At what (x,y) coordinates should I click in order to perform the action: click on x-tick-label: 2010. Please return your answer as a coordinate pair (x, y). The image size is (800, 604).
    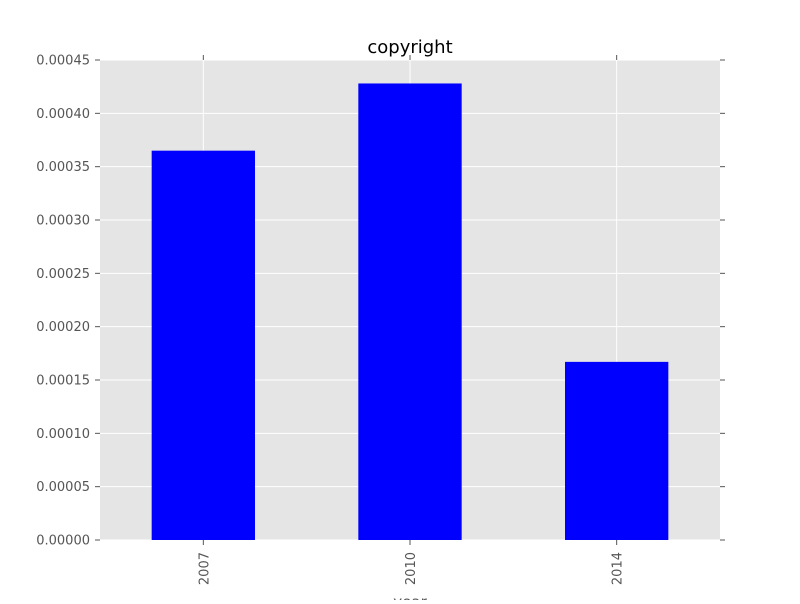
    Looking at the image, I should click on (411, 568).